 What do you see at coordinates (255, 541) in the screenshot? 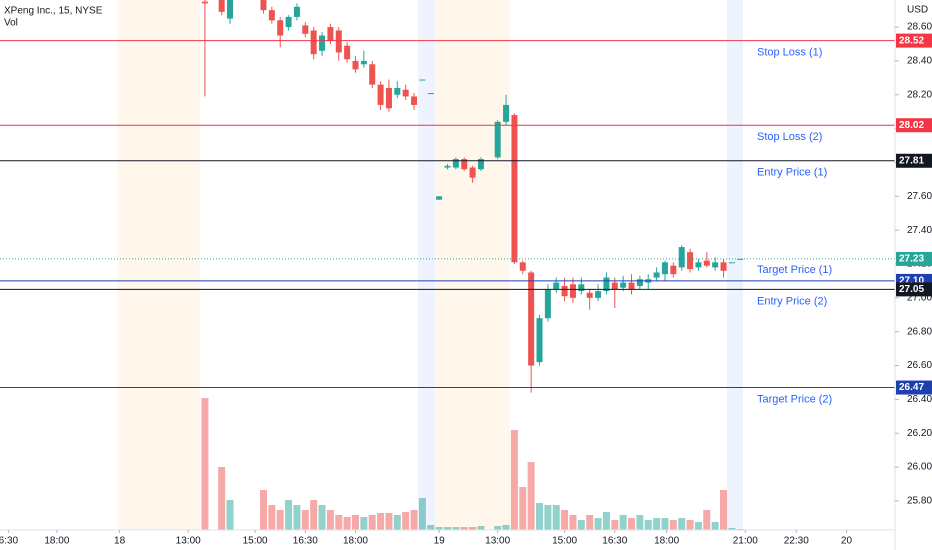
I see `x-tick-label: 15:00` at bounding box center [255, 541].